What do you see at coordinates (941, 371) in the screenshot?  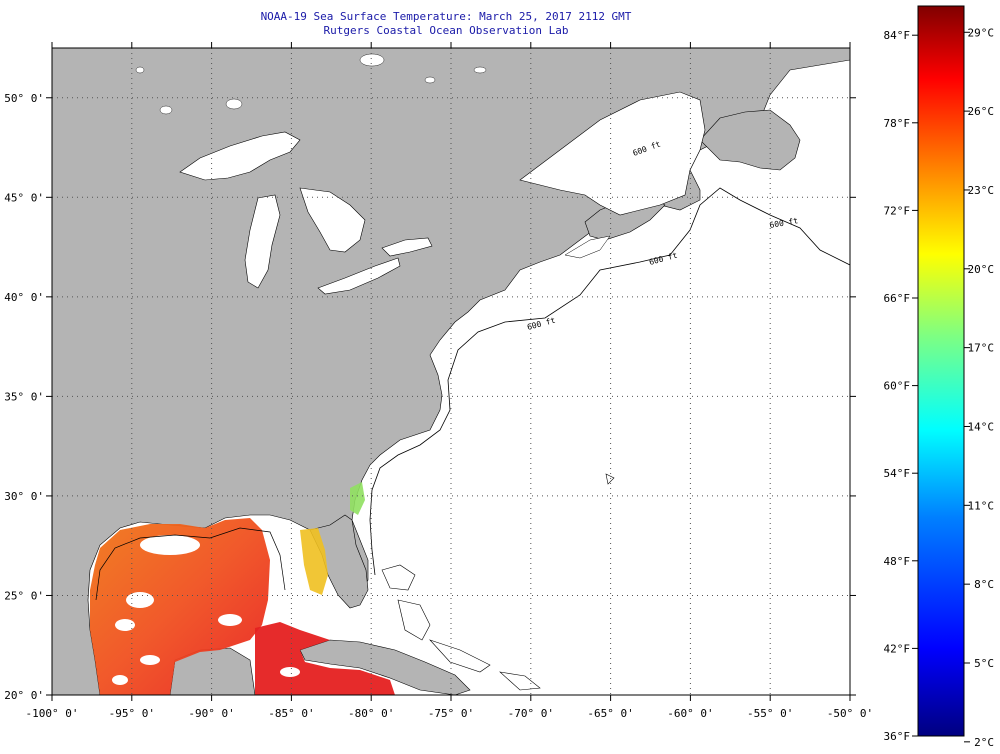 I see `colorbar` at bounding box center [941, 371].